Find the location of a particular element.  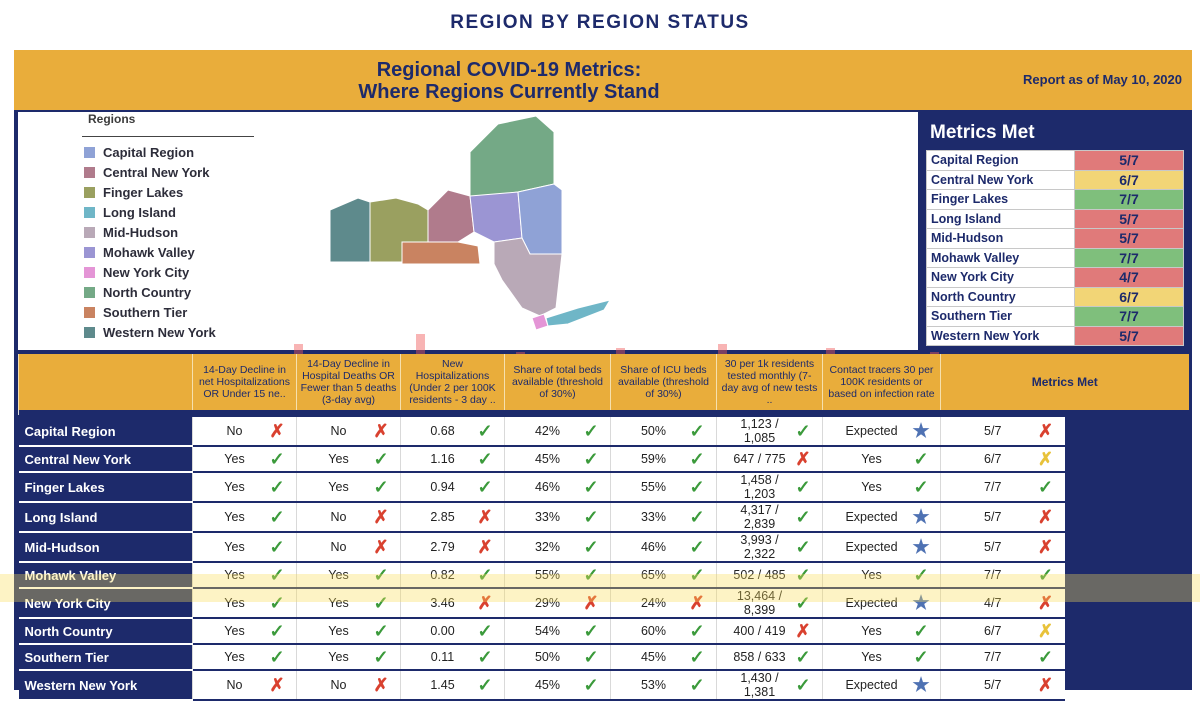

metrics-met-score: 6/7 is located at coordinates (1129, 179).